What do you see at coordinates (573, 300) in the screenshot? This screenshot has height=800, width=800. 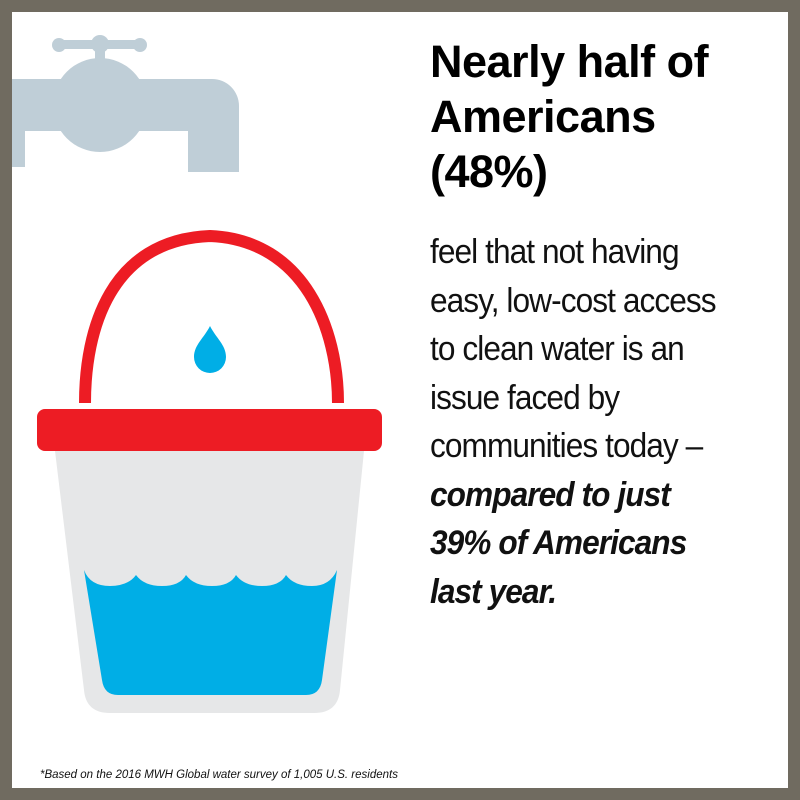 I see `body-line: easy, low-cost access` at bounding box center [573, 300].